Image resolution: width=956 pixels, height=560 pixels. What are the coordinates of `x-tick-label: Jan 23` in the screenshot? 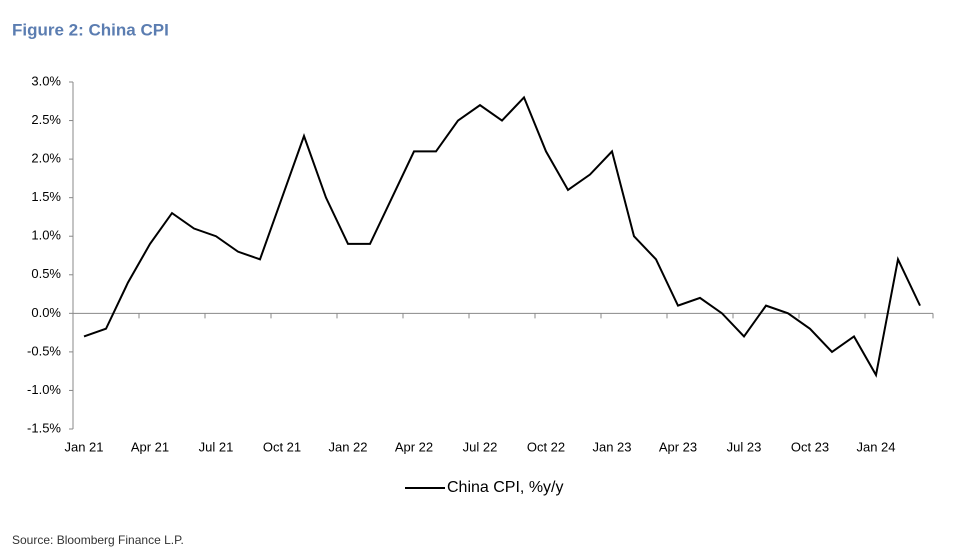 It's located at (611, 446).